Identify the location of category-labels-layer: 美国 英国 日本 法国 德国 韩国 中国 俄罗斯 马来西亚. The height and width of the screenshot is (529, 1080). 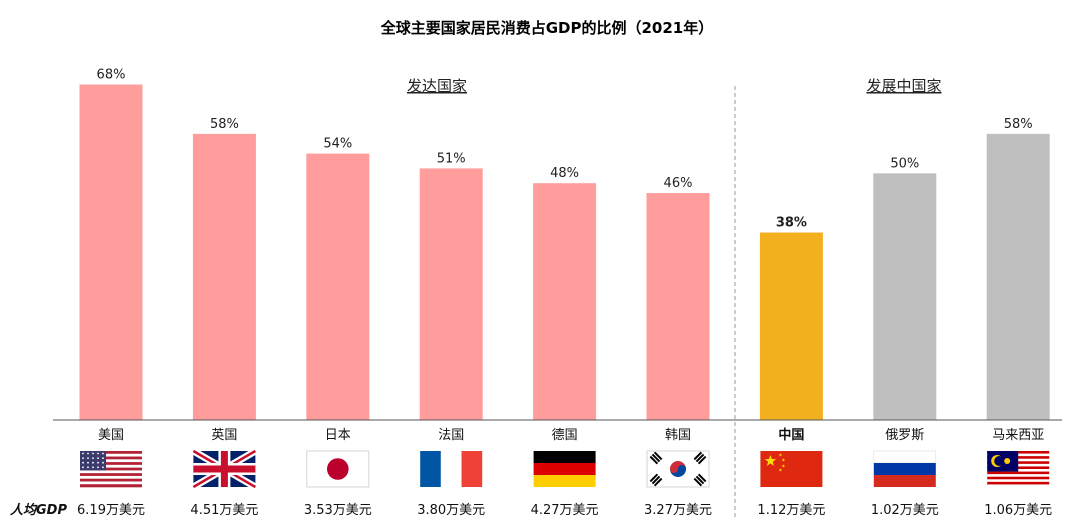
(571, 435).